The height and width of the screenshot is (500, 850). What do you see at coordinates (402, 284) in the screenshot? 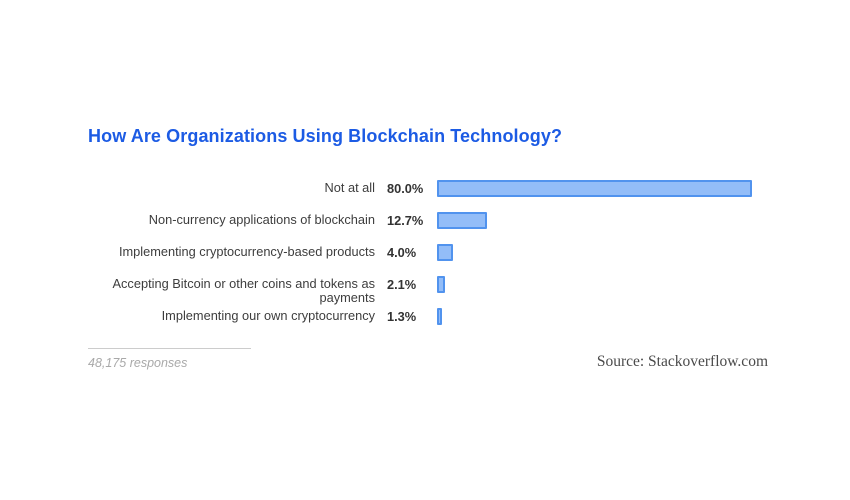
I see `value-label: 2.1%` at bounding box center [402, 284].